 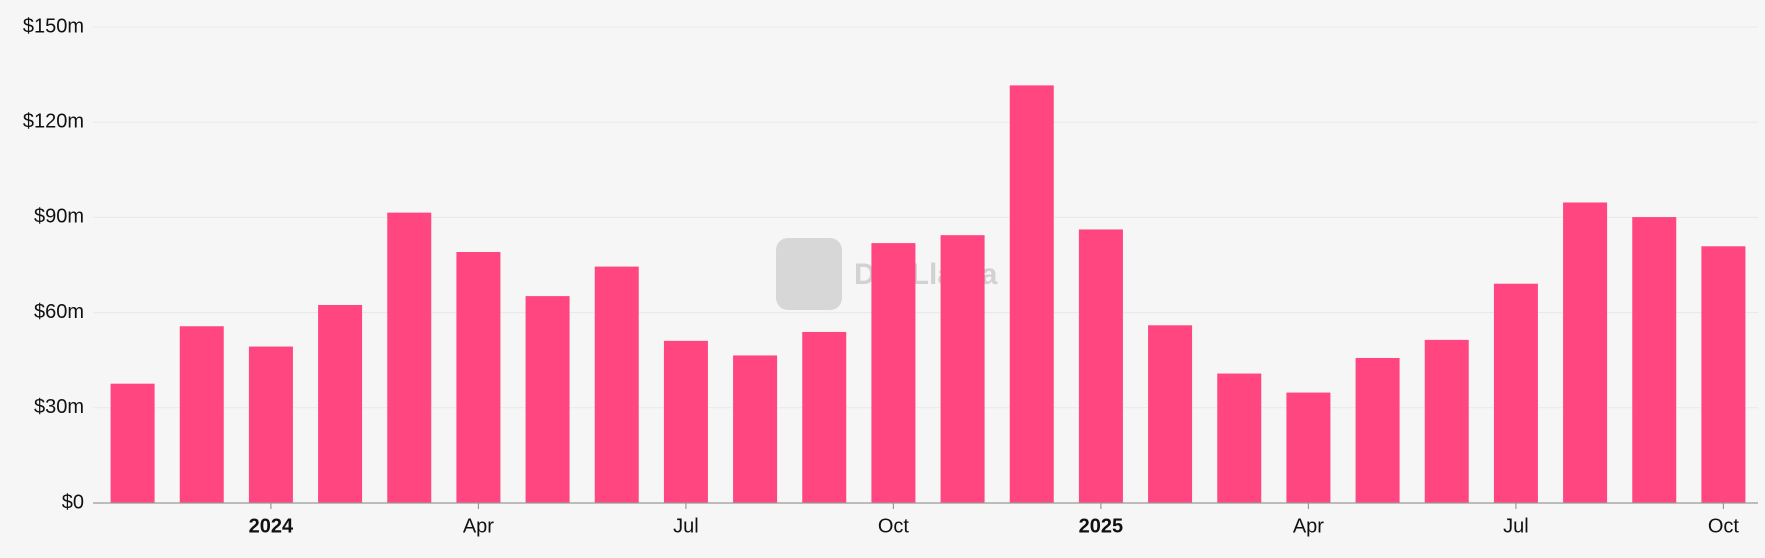 What do you see at coordinates (73, 502) in the screenshot?
I see `y-tick-label: $0` at bounding box center [73, 502].